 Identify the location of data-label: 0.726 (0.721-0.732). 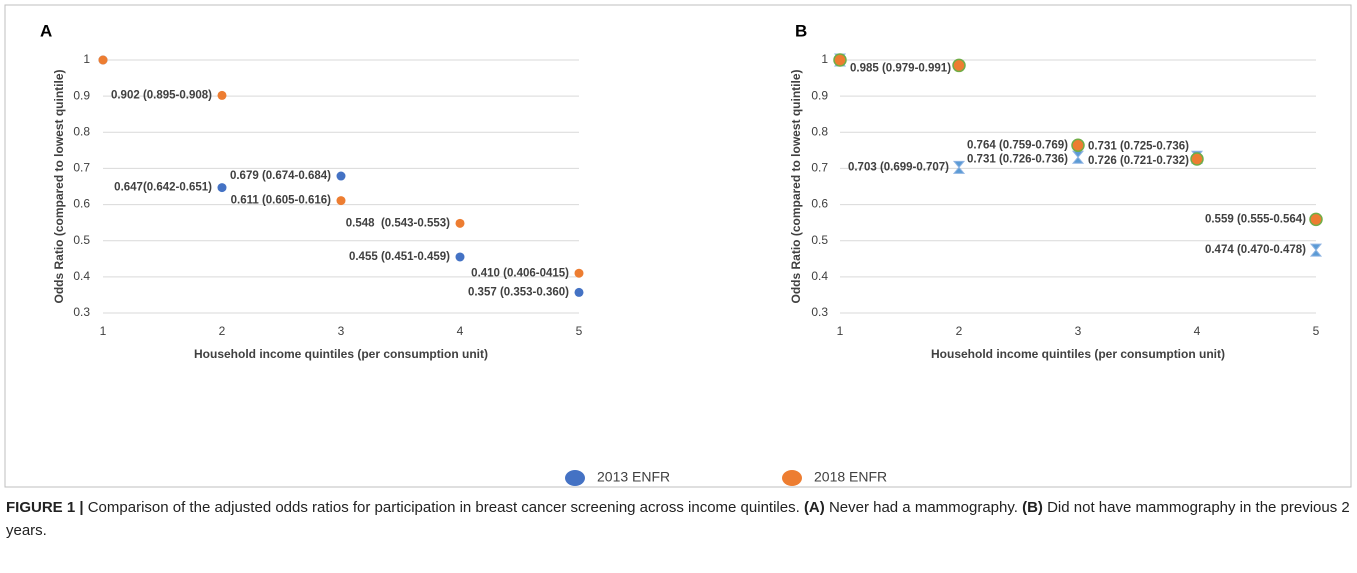
(1138, 161).